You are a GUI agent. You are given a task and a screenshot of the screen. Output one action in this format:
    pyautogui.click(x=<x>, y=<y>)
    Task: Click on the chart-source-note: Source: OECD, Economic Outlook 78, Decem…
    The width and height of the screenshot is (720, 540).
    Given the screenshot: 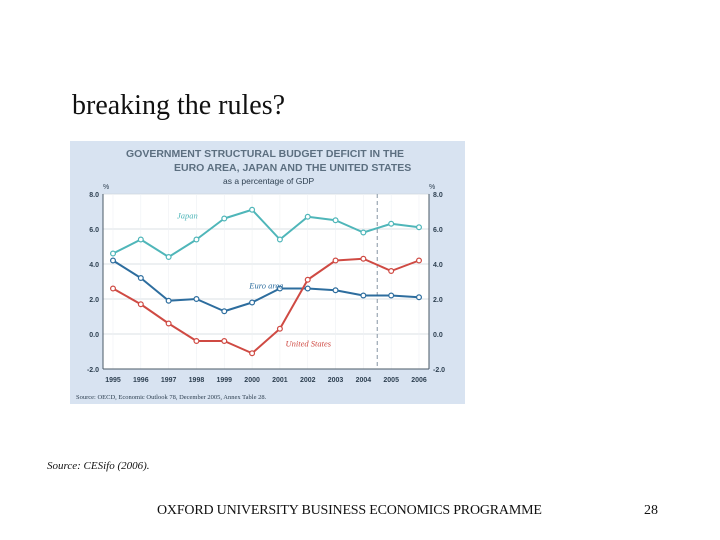 What is the action you would take?
    pyautogui.click(x=171, y=397)
    